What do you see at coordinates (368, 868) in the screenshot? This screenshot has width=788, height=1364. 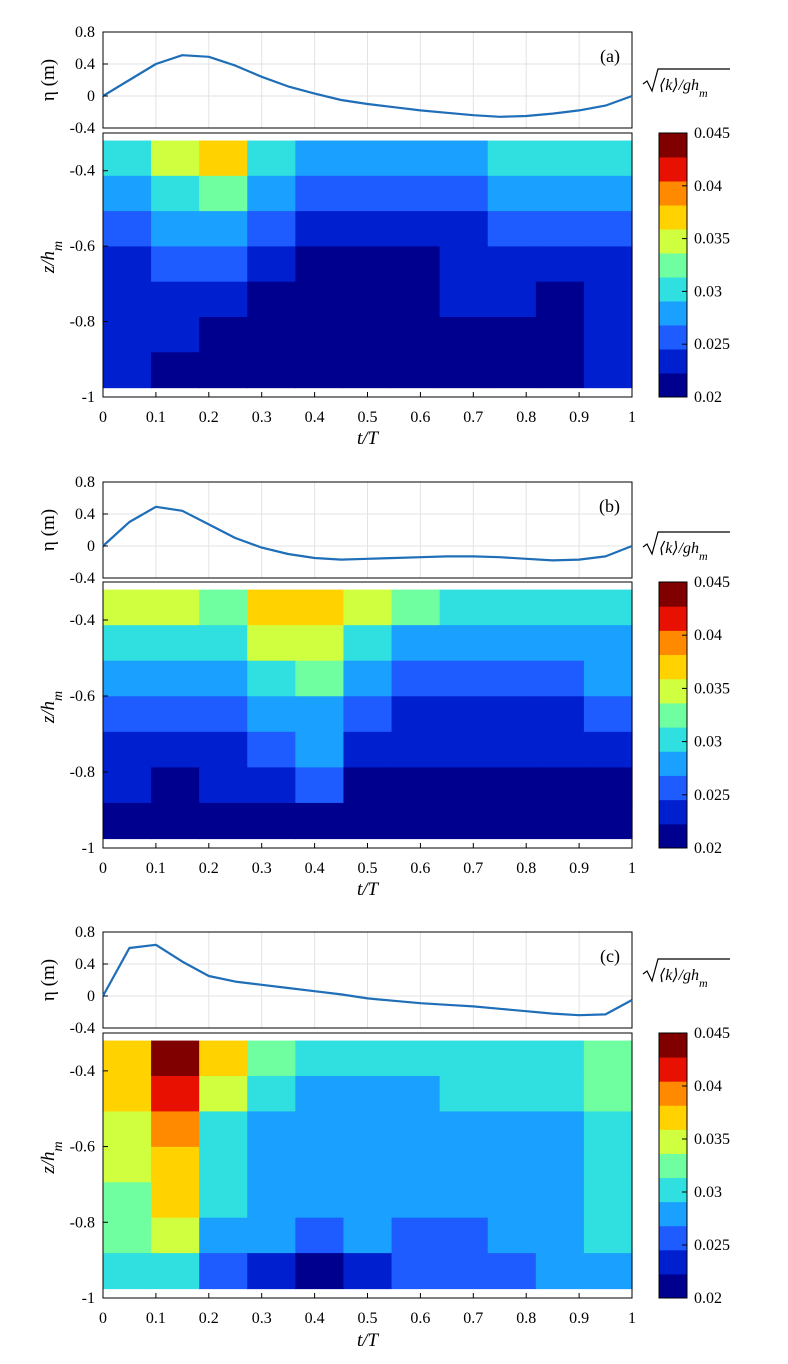 I see `heatmap-xtick-label: 0.5` at bounding box center [368, 868].